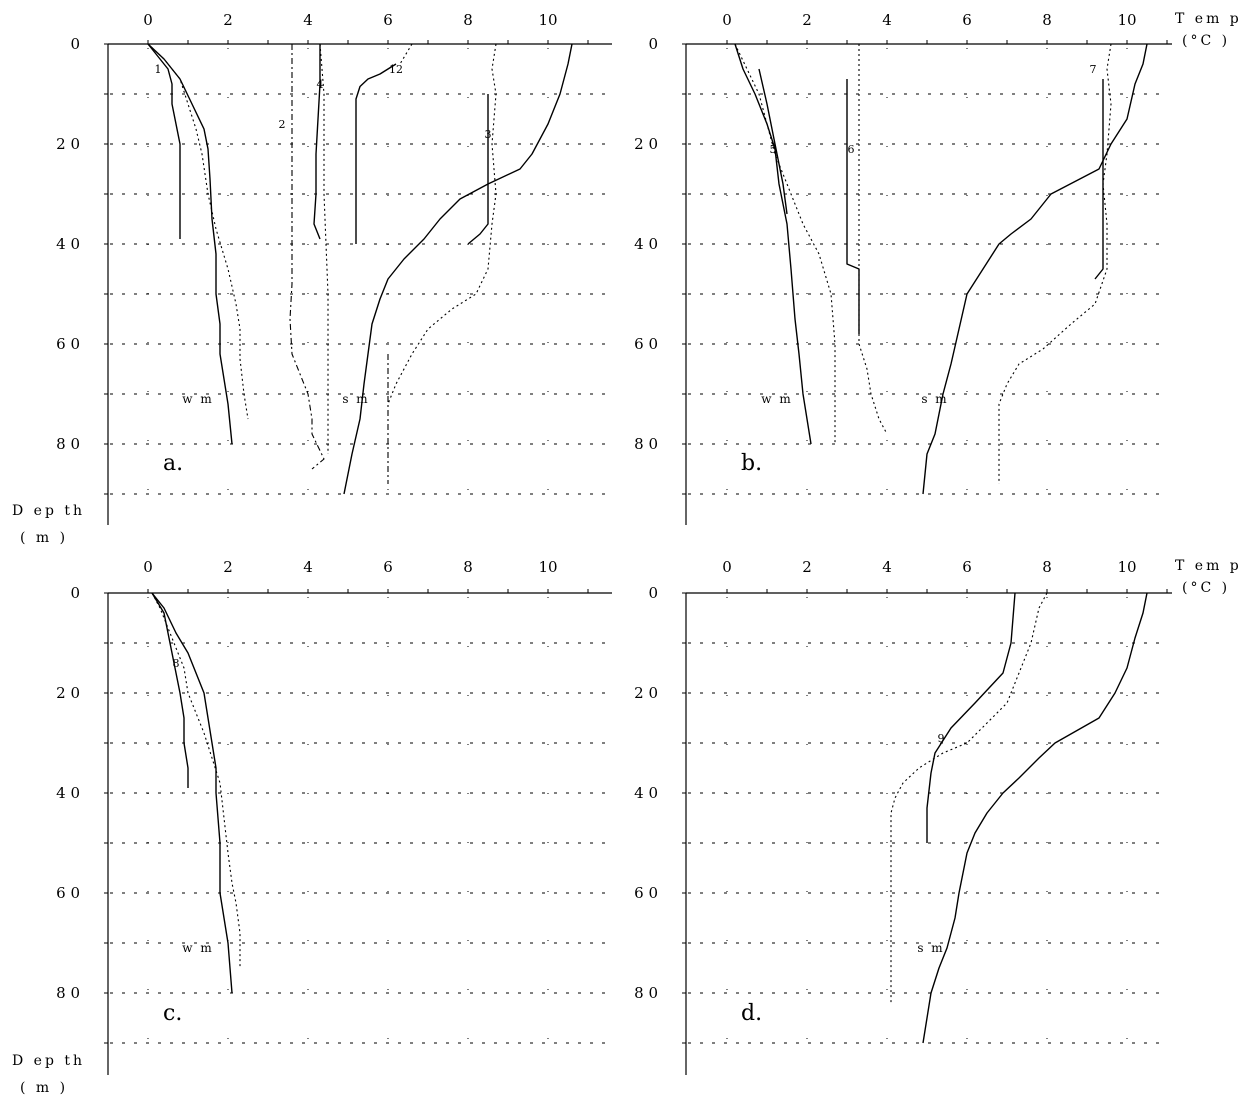 This screenshot has height=1097, width=1260. What do you see at coordinates (282, 124) in the screenshot?
I see `profile-label: 2` at bounding box center [282, 124].